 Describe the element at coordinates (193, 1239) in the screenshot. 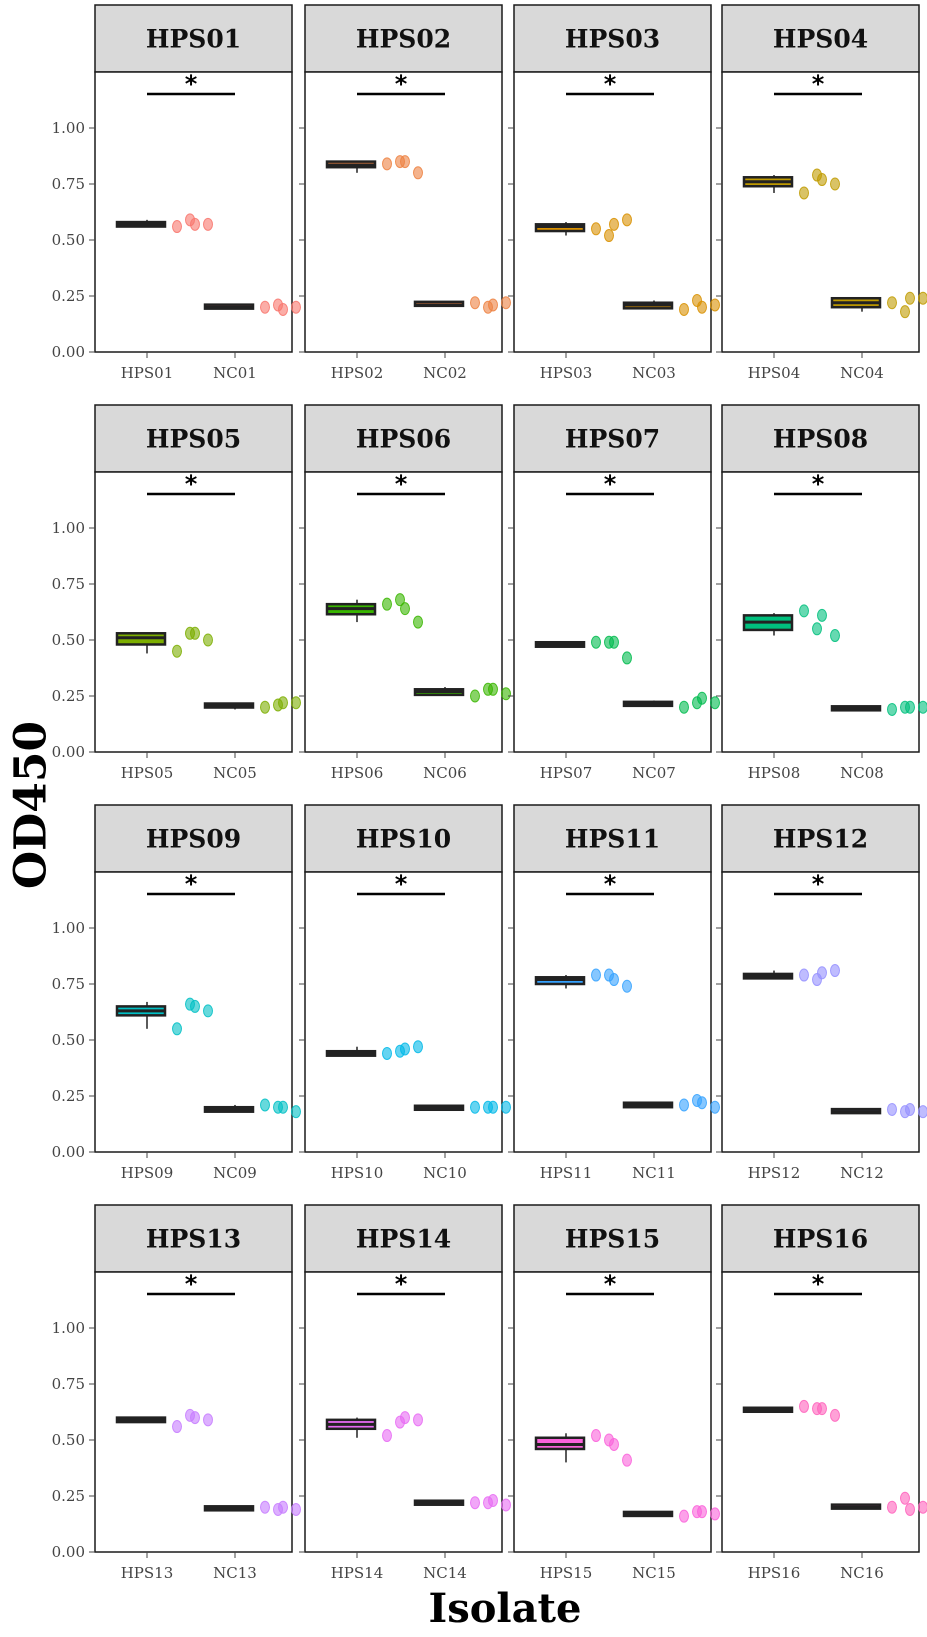

I see `facet-title: HPS13` at that location.